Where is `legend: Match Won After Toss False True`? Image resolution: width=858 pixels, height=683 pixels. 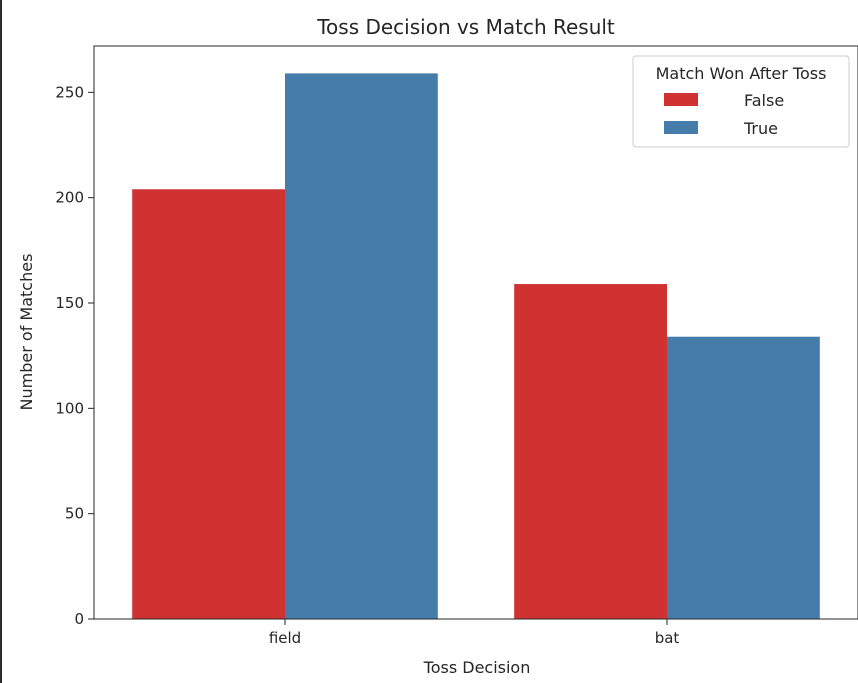
legend: Match Won After Toss False True is located at coordinates (741, 101).